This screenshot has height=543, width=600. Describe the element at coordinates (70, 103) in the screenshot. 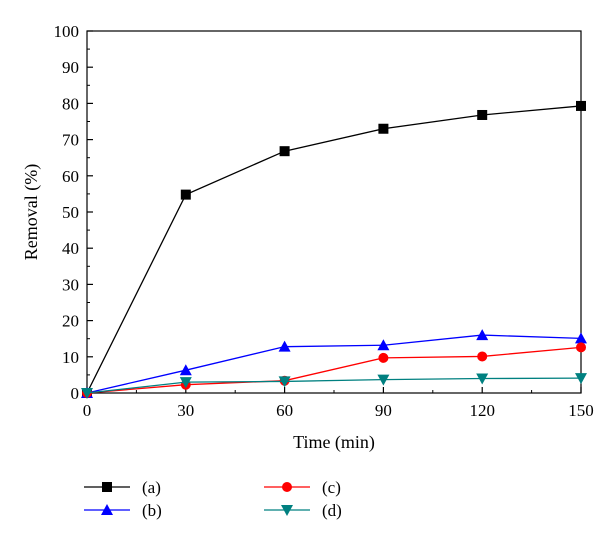

I see `y-tick-label: 80` at that location.